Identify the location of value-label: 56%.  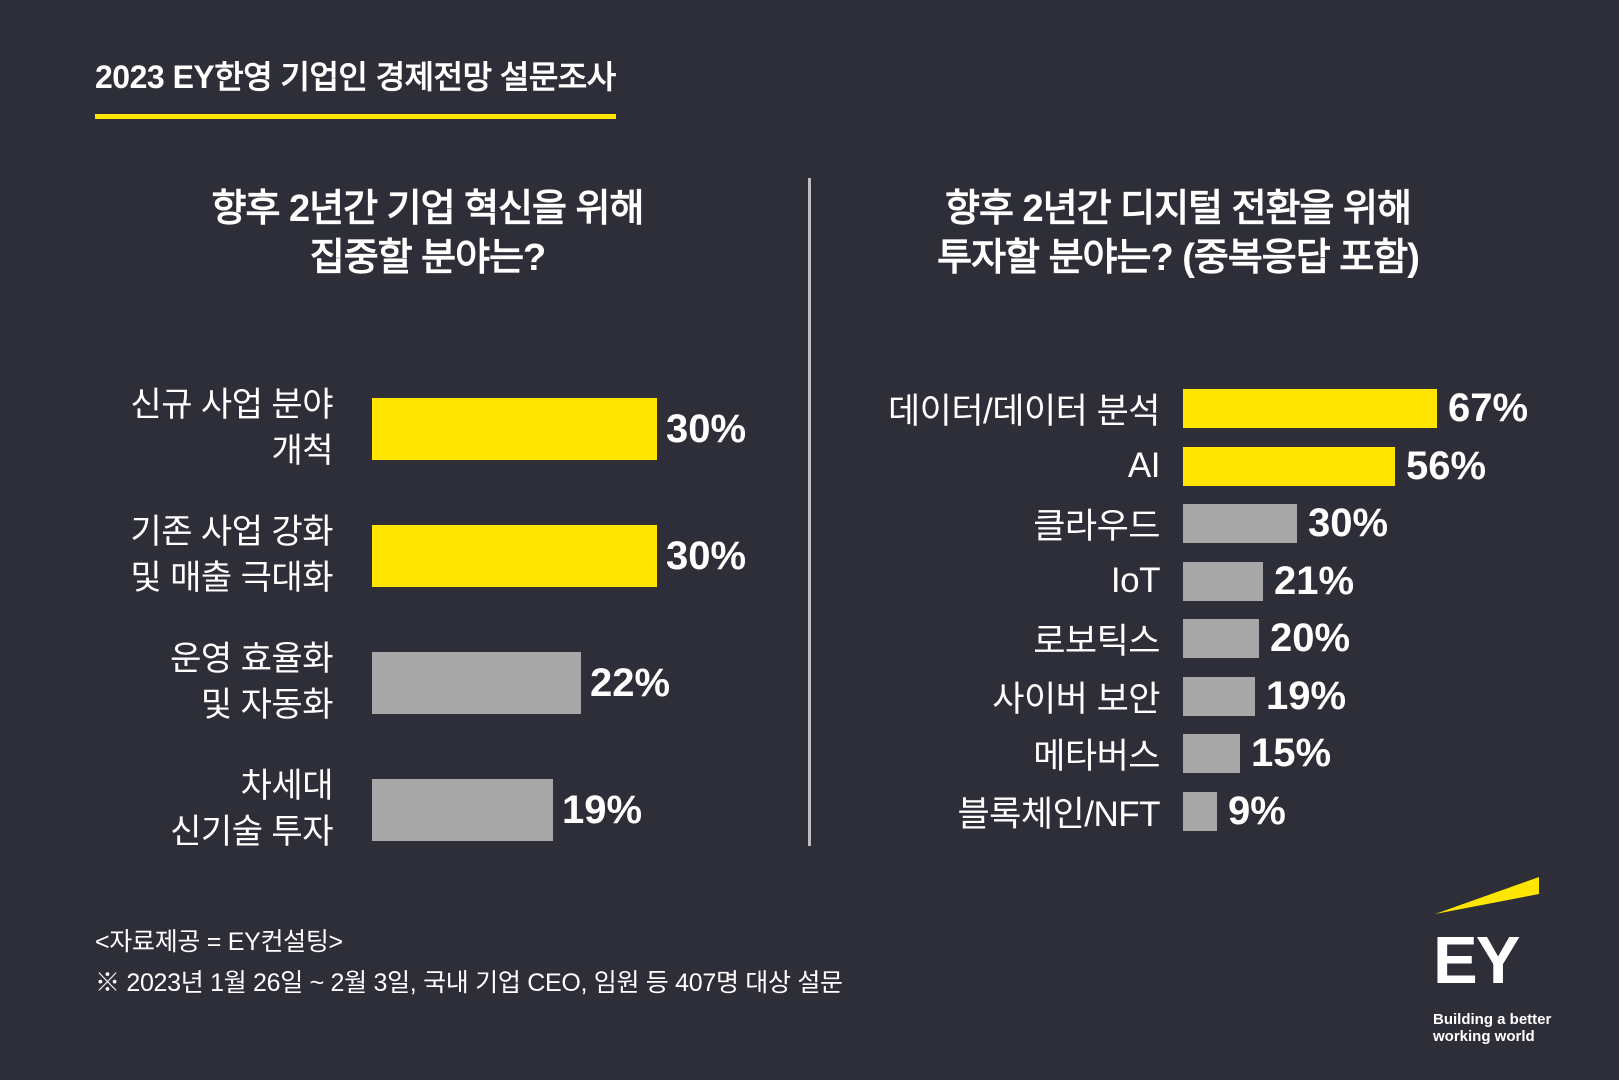
(1446, 465).